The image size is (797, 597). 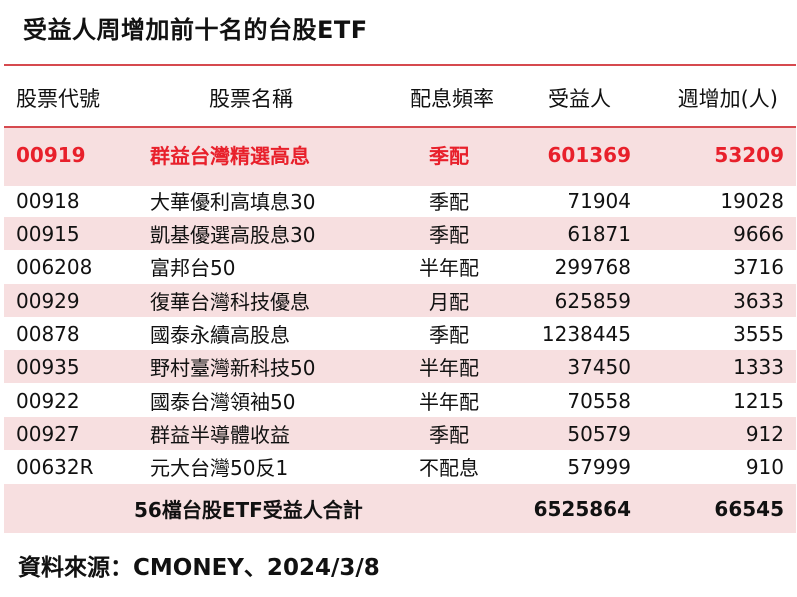 I want to click on cell-code: 00927, so click(x=48, y=433).